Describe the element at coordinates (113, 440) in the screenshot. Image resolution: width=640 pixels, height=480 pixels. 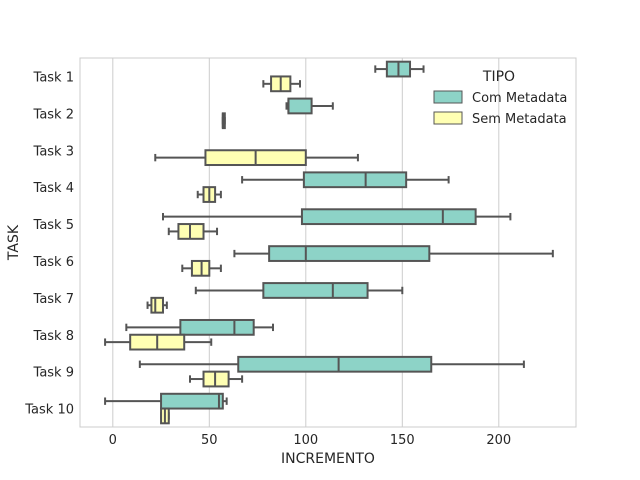
I see `x-tick-label: 0` at that location.